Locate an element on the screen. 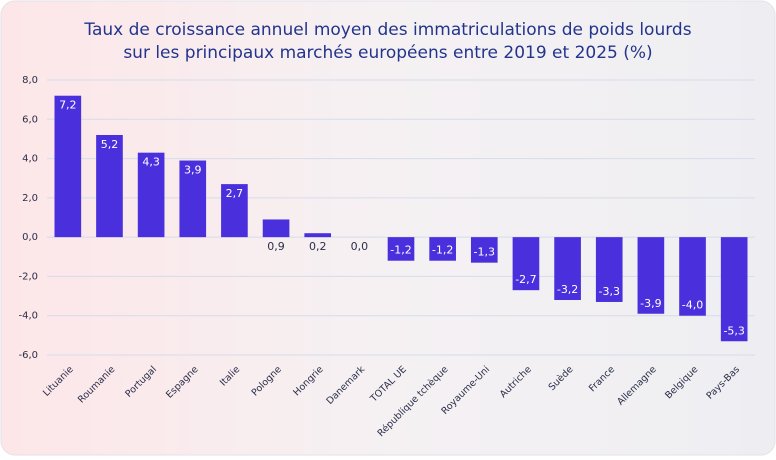 This screenshot has height=460, width=776. value-label: -3,3 is located at coordinates (609, 291).